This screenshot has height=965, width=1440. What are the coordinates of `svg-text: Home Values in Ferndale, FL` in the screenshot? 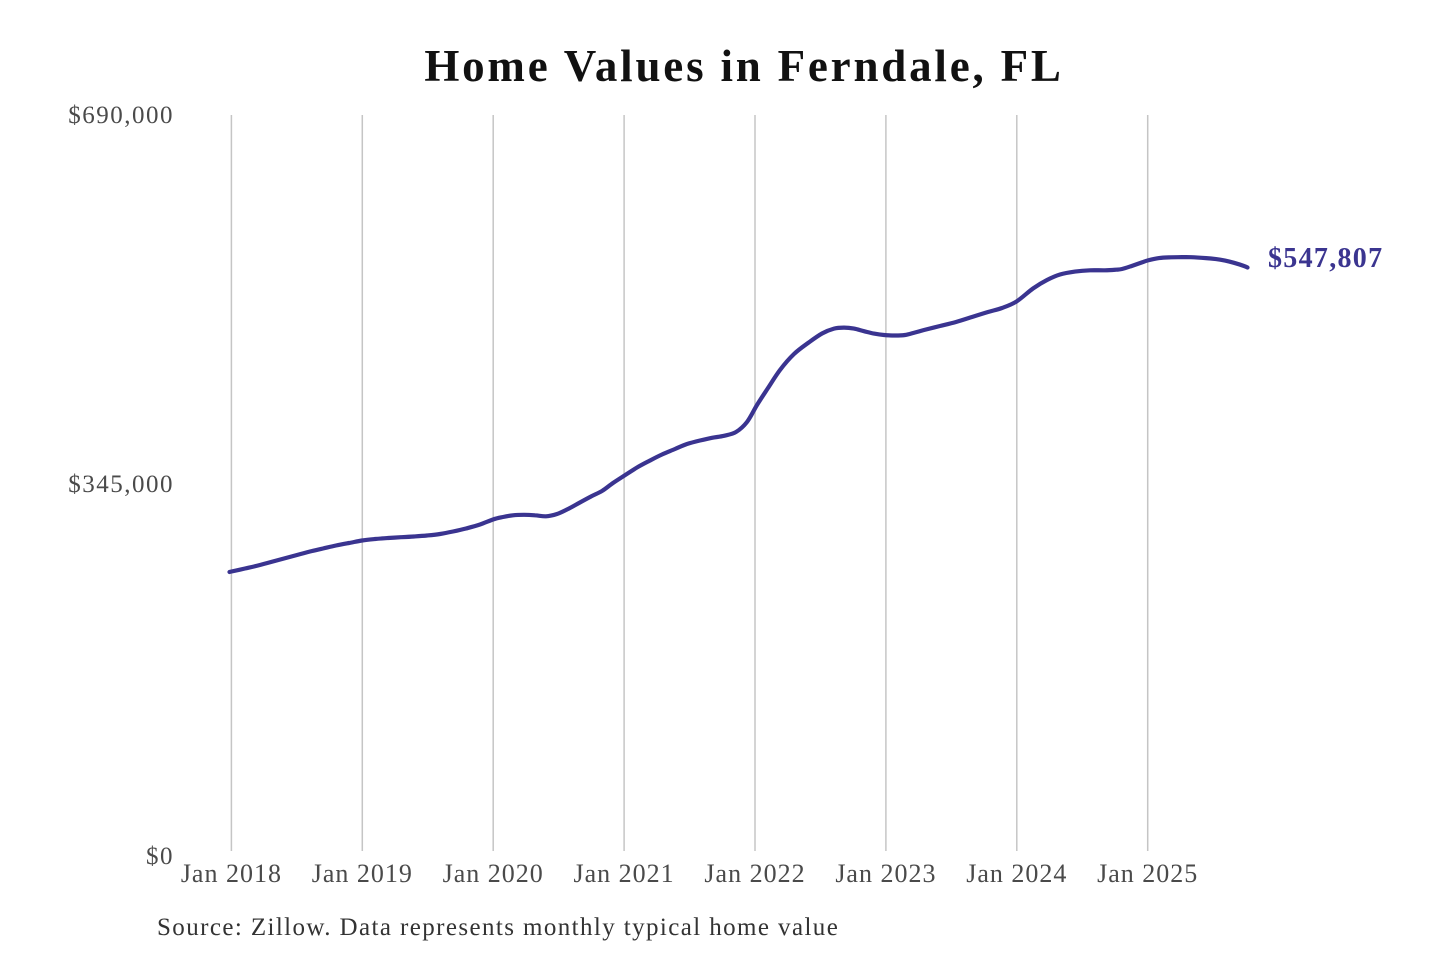 It's located at (743, 66).